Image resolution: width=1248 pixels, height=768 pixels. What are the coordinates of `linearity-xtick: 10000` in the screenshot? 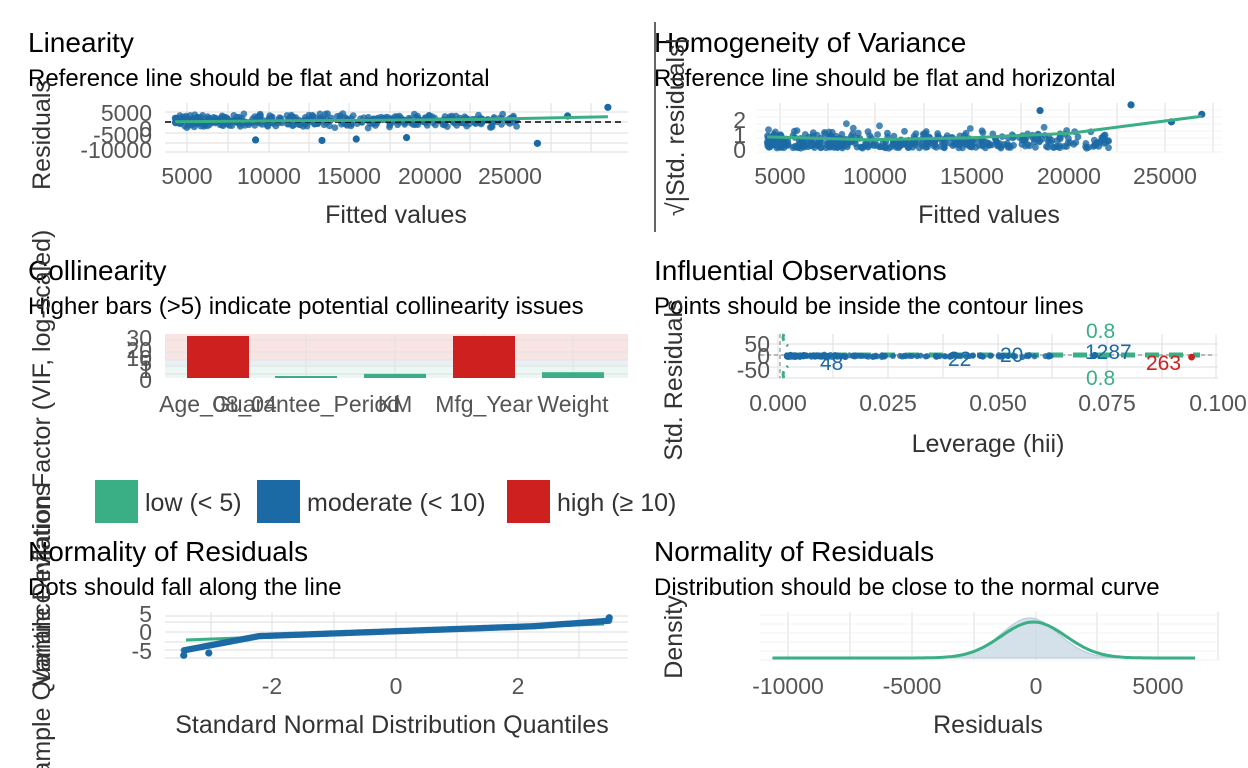 It's located at (269, 176).